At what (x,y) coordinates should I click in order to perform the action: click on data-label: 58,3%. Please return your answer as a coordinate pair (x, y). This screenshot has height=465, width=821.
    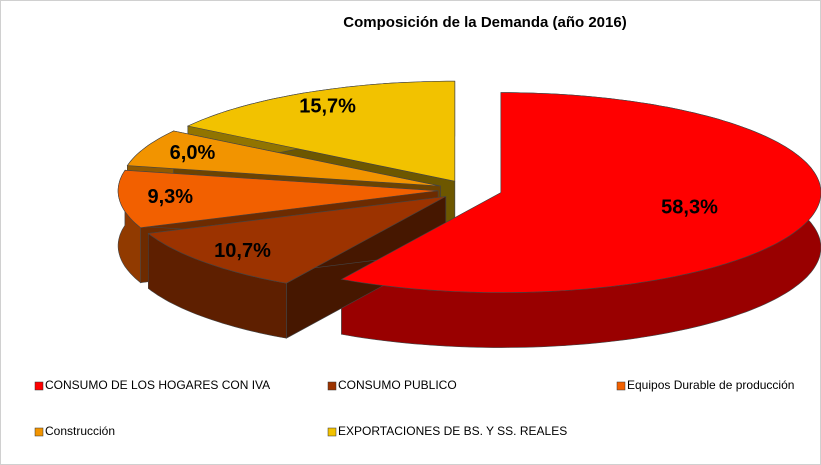
    Looking at the image, I should click on (689, 208).